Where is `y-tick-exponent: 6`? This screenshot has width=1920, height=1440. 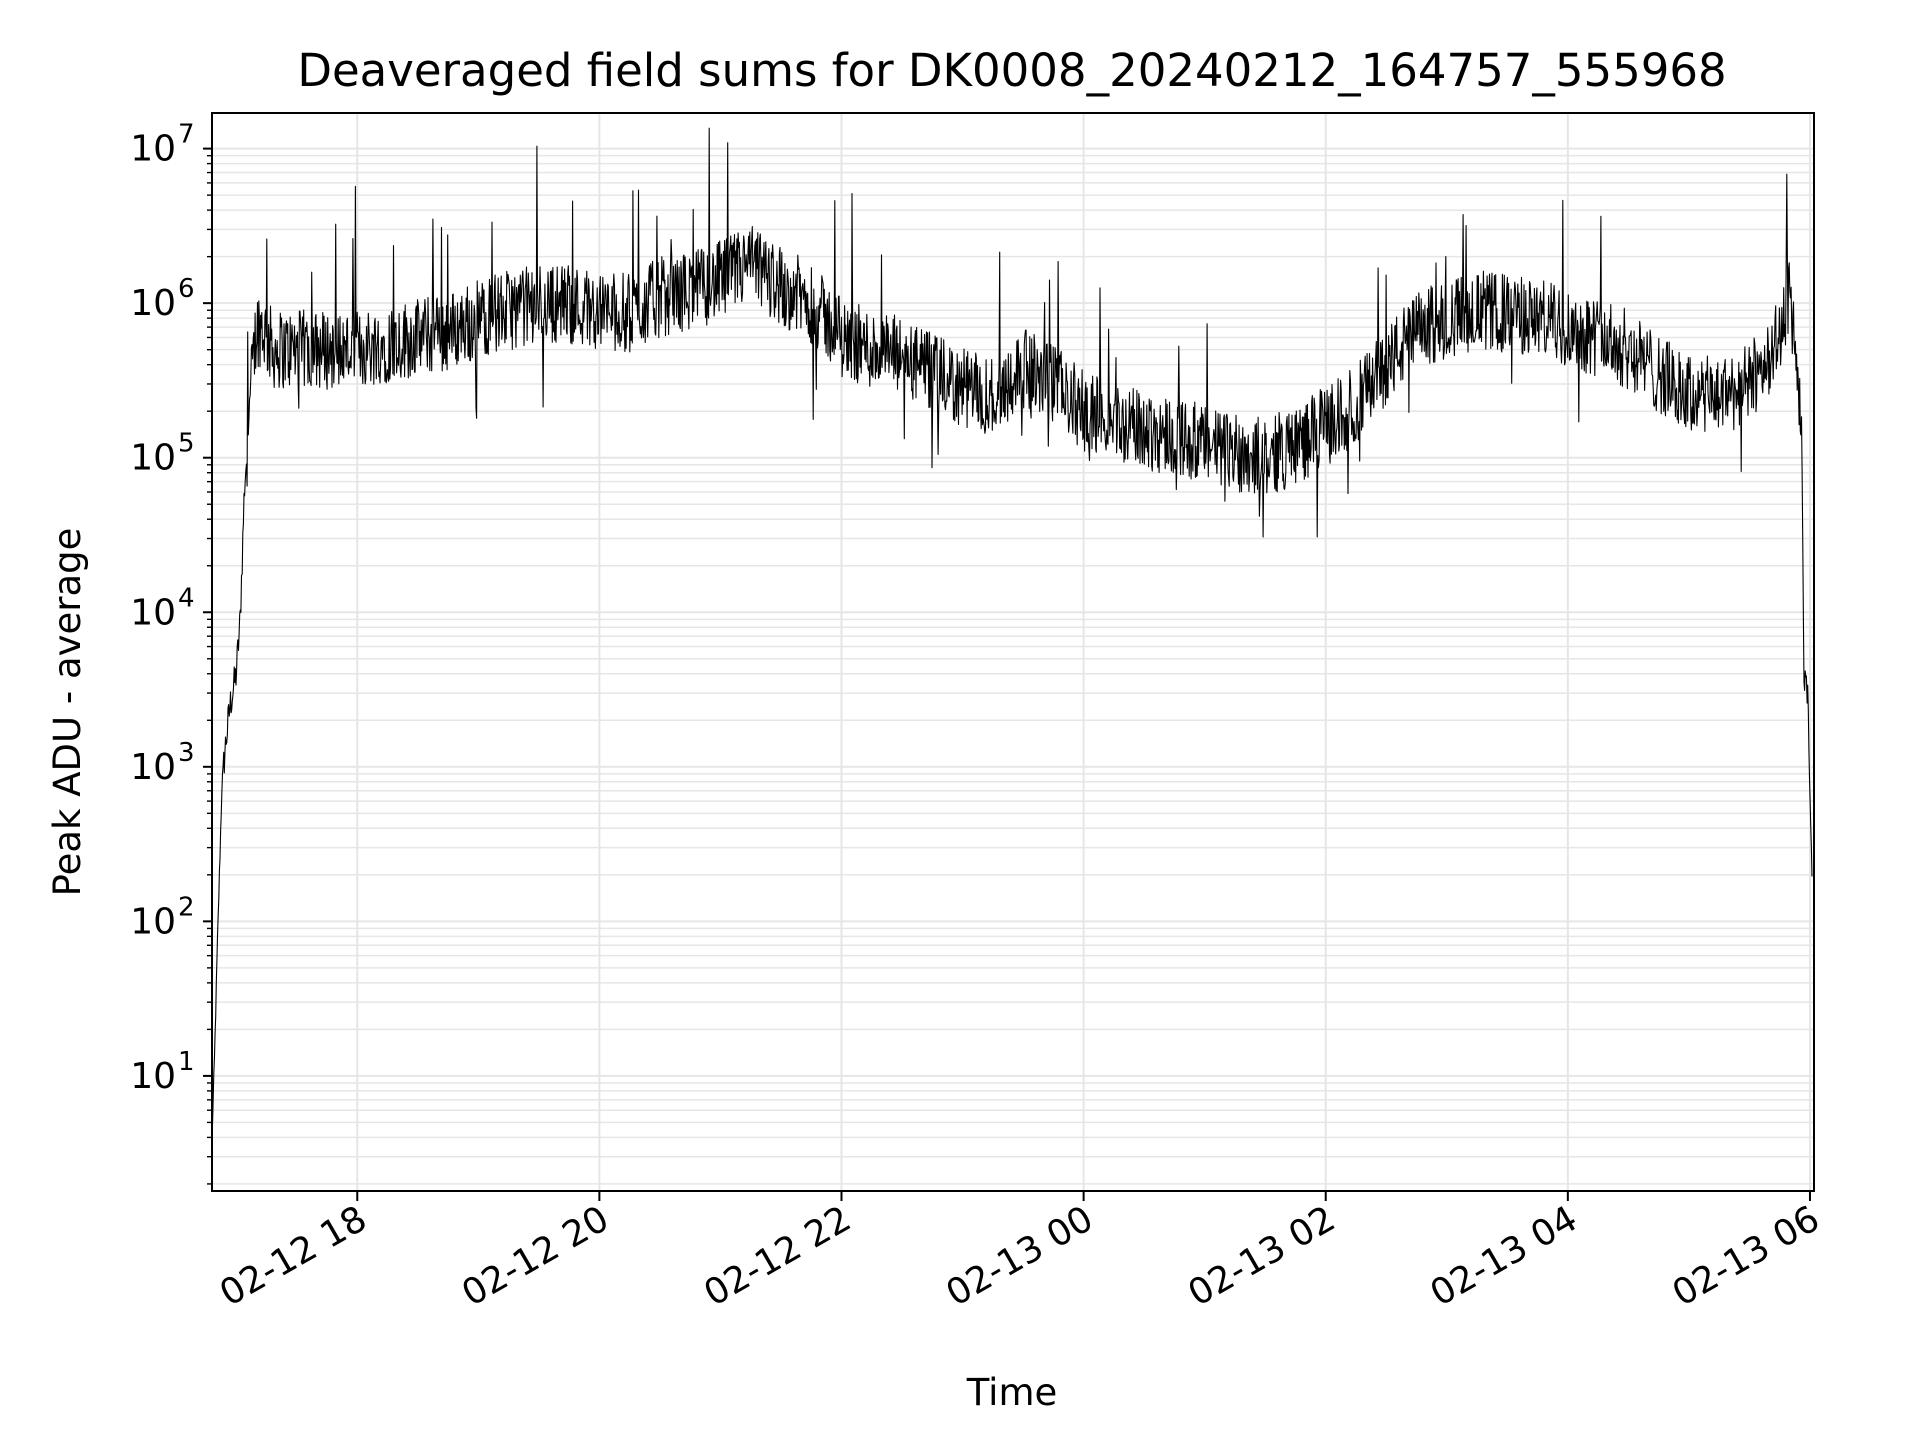
y-tick-exponent: 6 is located at coordinates (186, 289).